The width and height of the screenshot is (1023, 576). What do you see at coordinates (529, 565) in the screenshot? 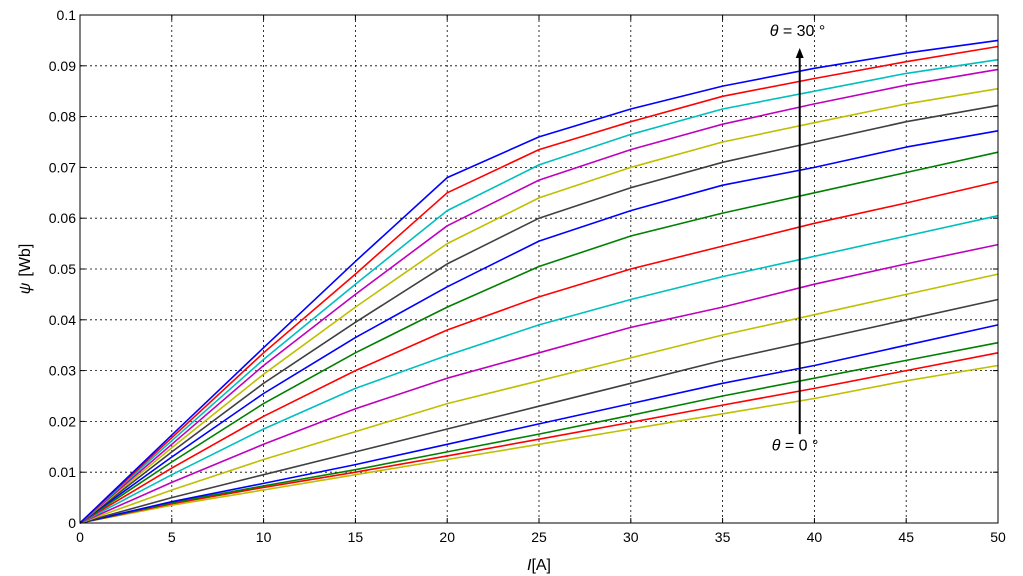
I see `x-axis-symbol: I` at bounding box center [529, 565].